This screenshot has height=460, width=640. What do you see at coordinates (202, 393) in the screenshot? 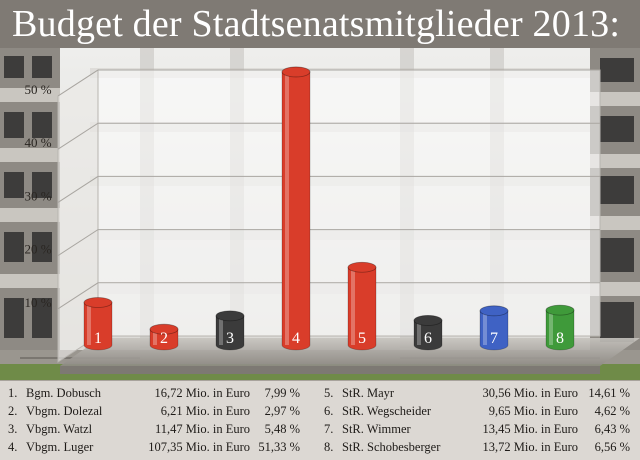
I see `legend-amount: 16,72 Mio. in Euro` at bounding box center [202, 393].